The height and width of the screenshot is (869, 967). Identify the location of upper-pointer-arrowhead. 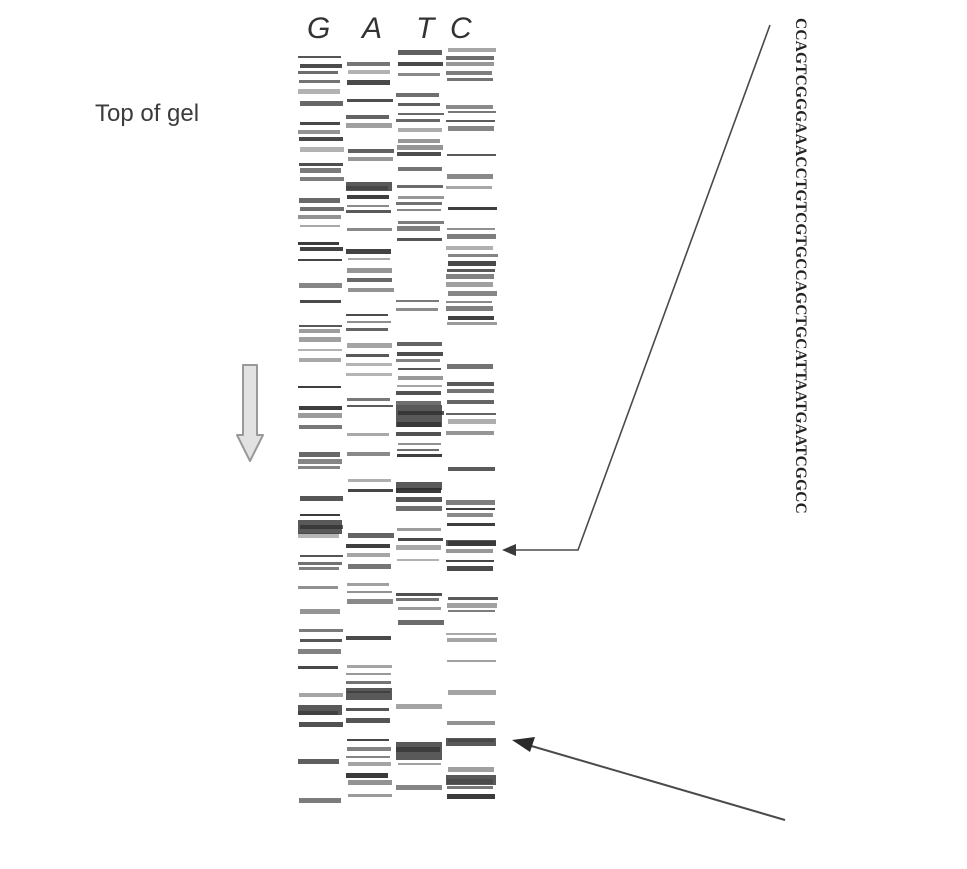
(509, 550).